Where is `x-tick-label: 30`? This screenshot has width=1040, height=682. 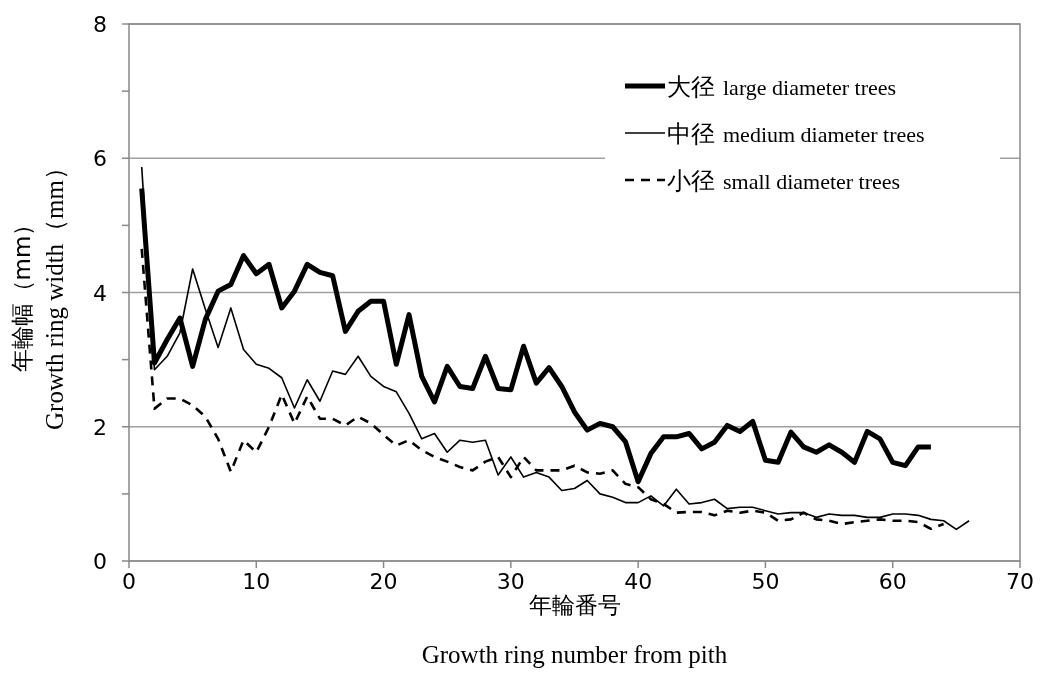
x-tick-label: 30 is located at coordinates (510, 581).